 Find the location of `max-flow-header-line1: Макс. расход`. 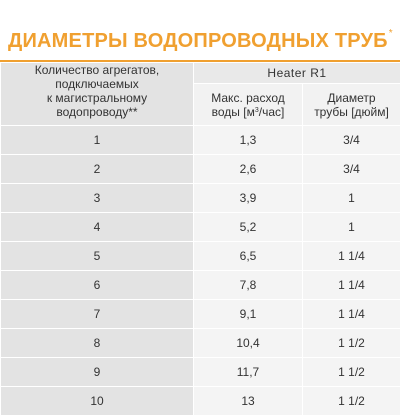

max-flow-header-line1: Макс. расход is located at coordinates (248, 98).